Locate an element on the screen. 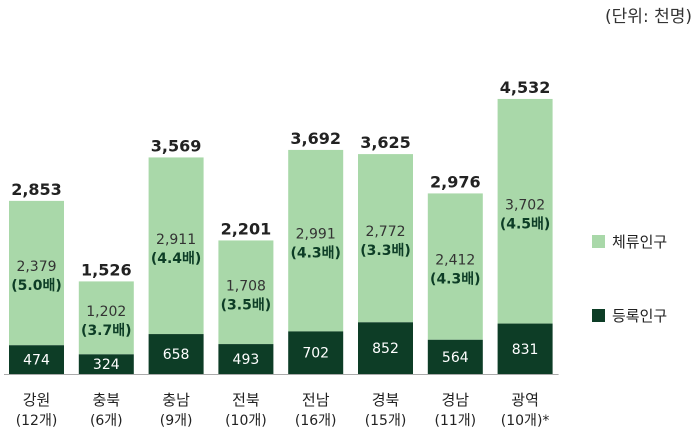  stay-value-label: 2,412 is located at coordinates (455, 261).